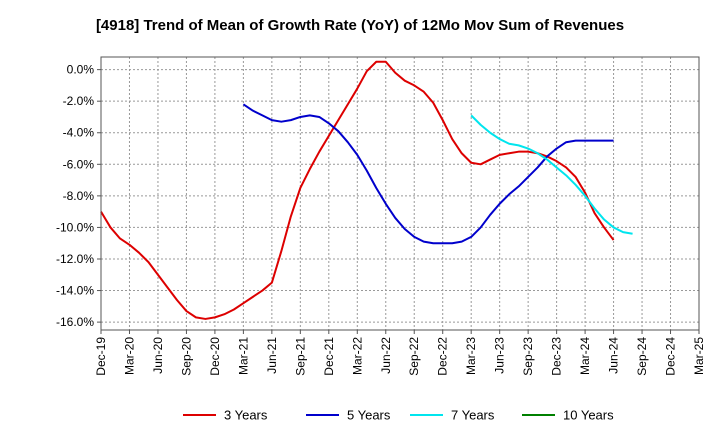  What do you see at coordinates (585, 356) in the screenshot?
I see `x-tick-label: Mar-24` at bounding box center [585, 356].